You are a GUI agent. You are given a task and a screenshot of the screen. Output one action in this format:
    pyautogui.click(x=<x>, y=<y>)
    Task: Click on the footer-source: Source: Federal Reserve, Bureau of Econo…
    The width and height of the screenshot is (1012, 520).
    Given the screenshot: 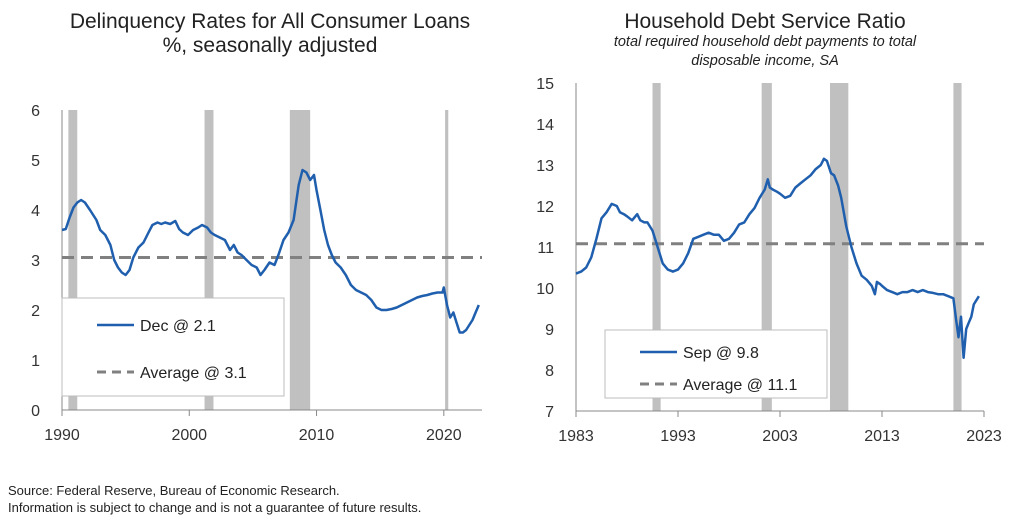 What is the action you would take?
    pyautogui.click(x=174, y=490)
    